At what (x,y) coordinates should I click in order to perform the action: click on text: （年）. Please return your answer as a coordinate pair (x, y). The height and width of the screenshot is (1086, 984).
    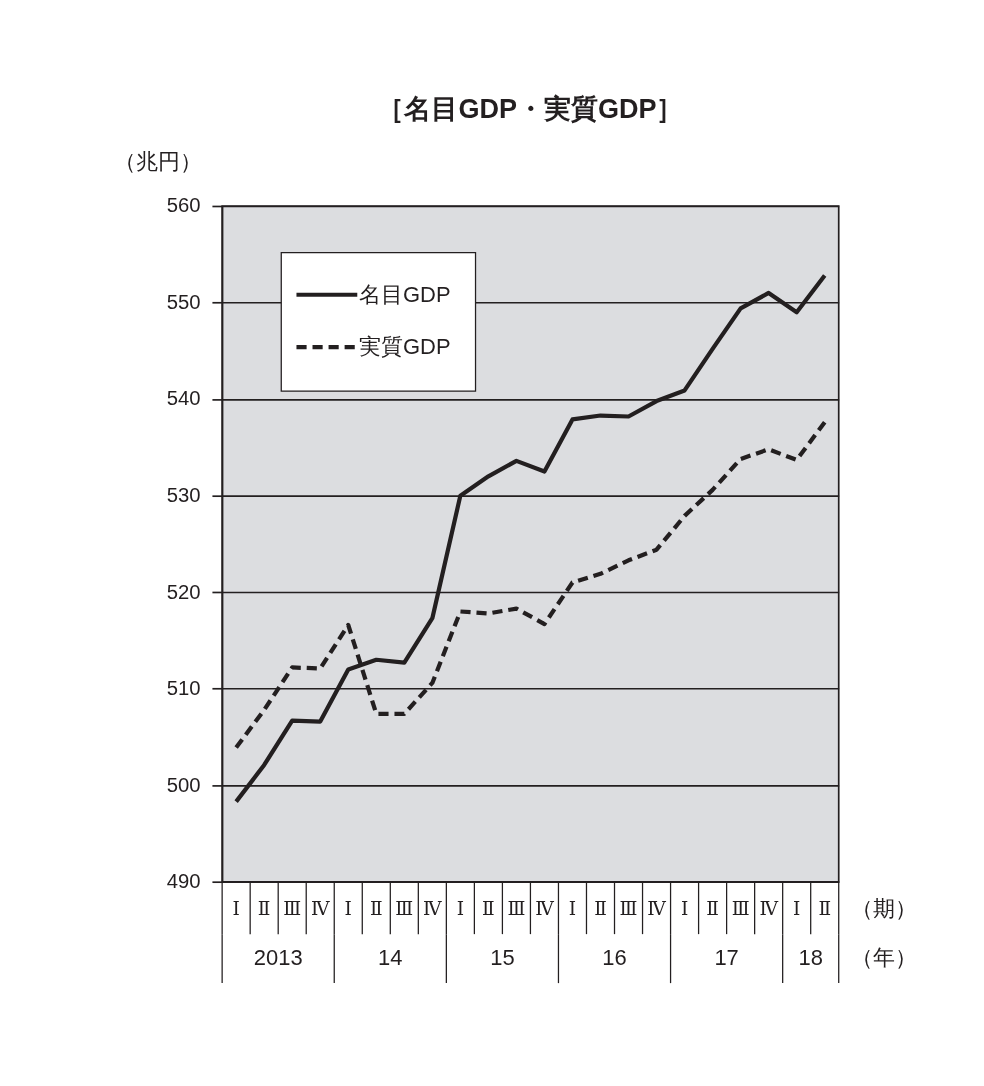
    Looking at the image, I should click on (883, 957).